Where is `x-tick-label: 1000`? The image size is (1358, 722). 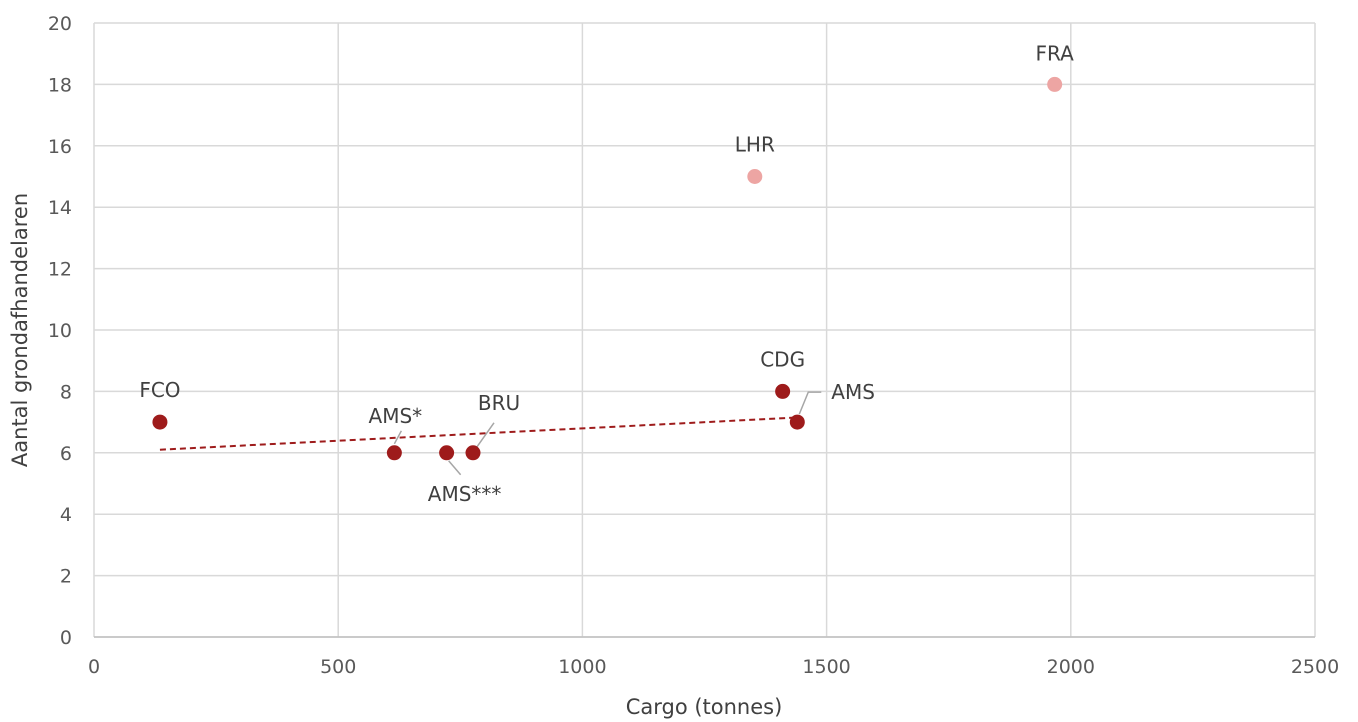
x-tick-label: 1000 is located at coordinates (582, 667).